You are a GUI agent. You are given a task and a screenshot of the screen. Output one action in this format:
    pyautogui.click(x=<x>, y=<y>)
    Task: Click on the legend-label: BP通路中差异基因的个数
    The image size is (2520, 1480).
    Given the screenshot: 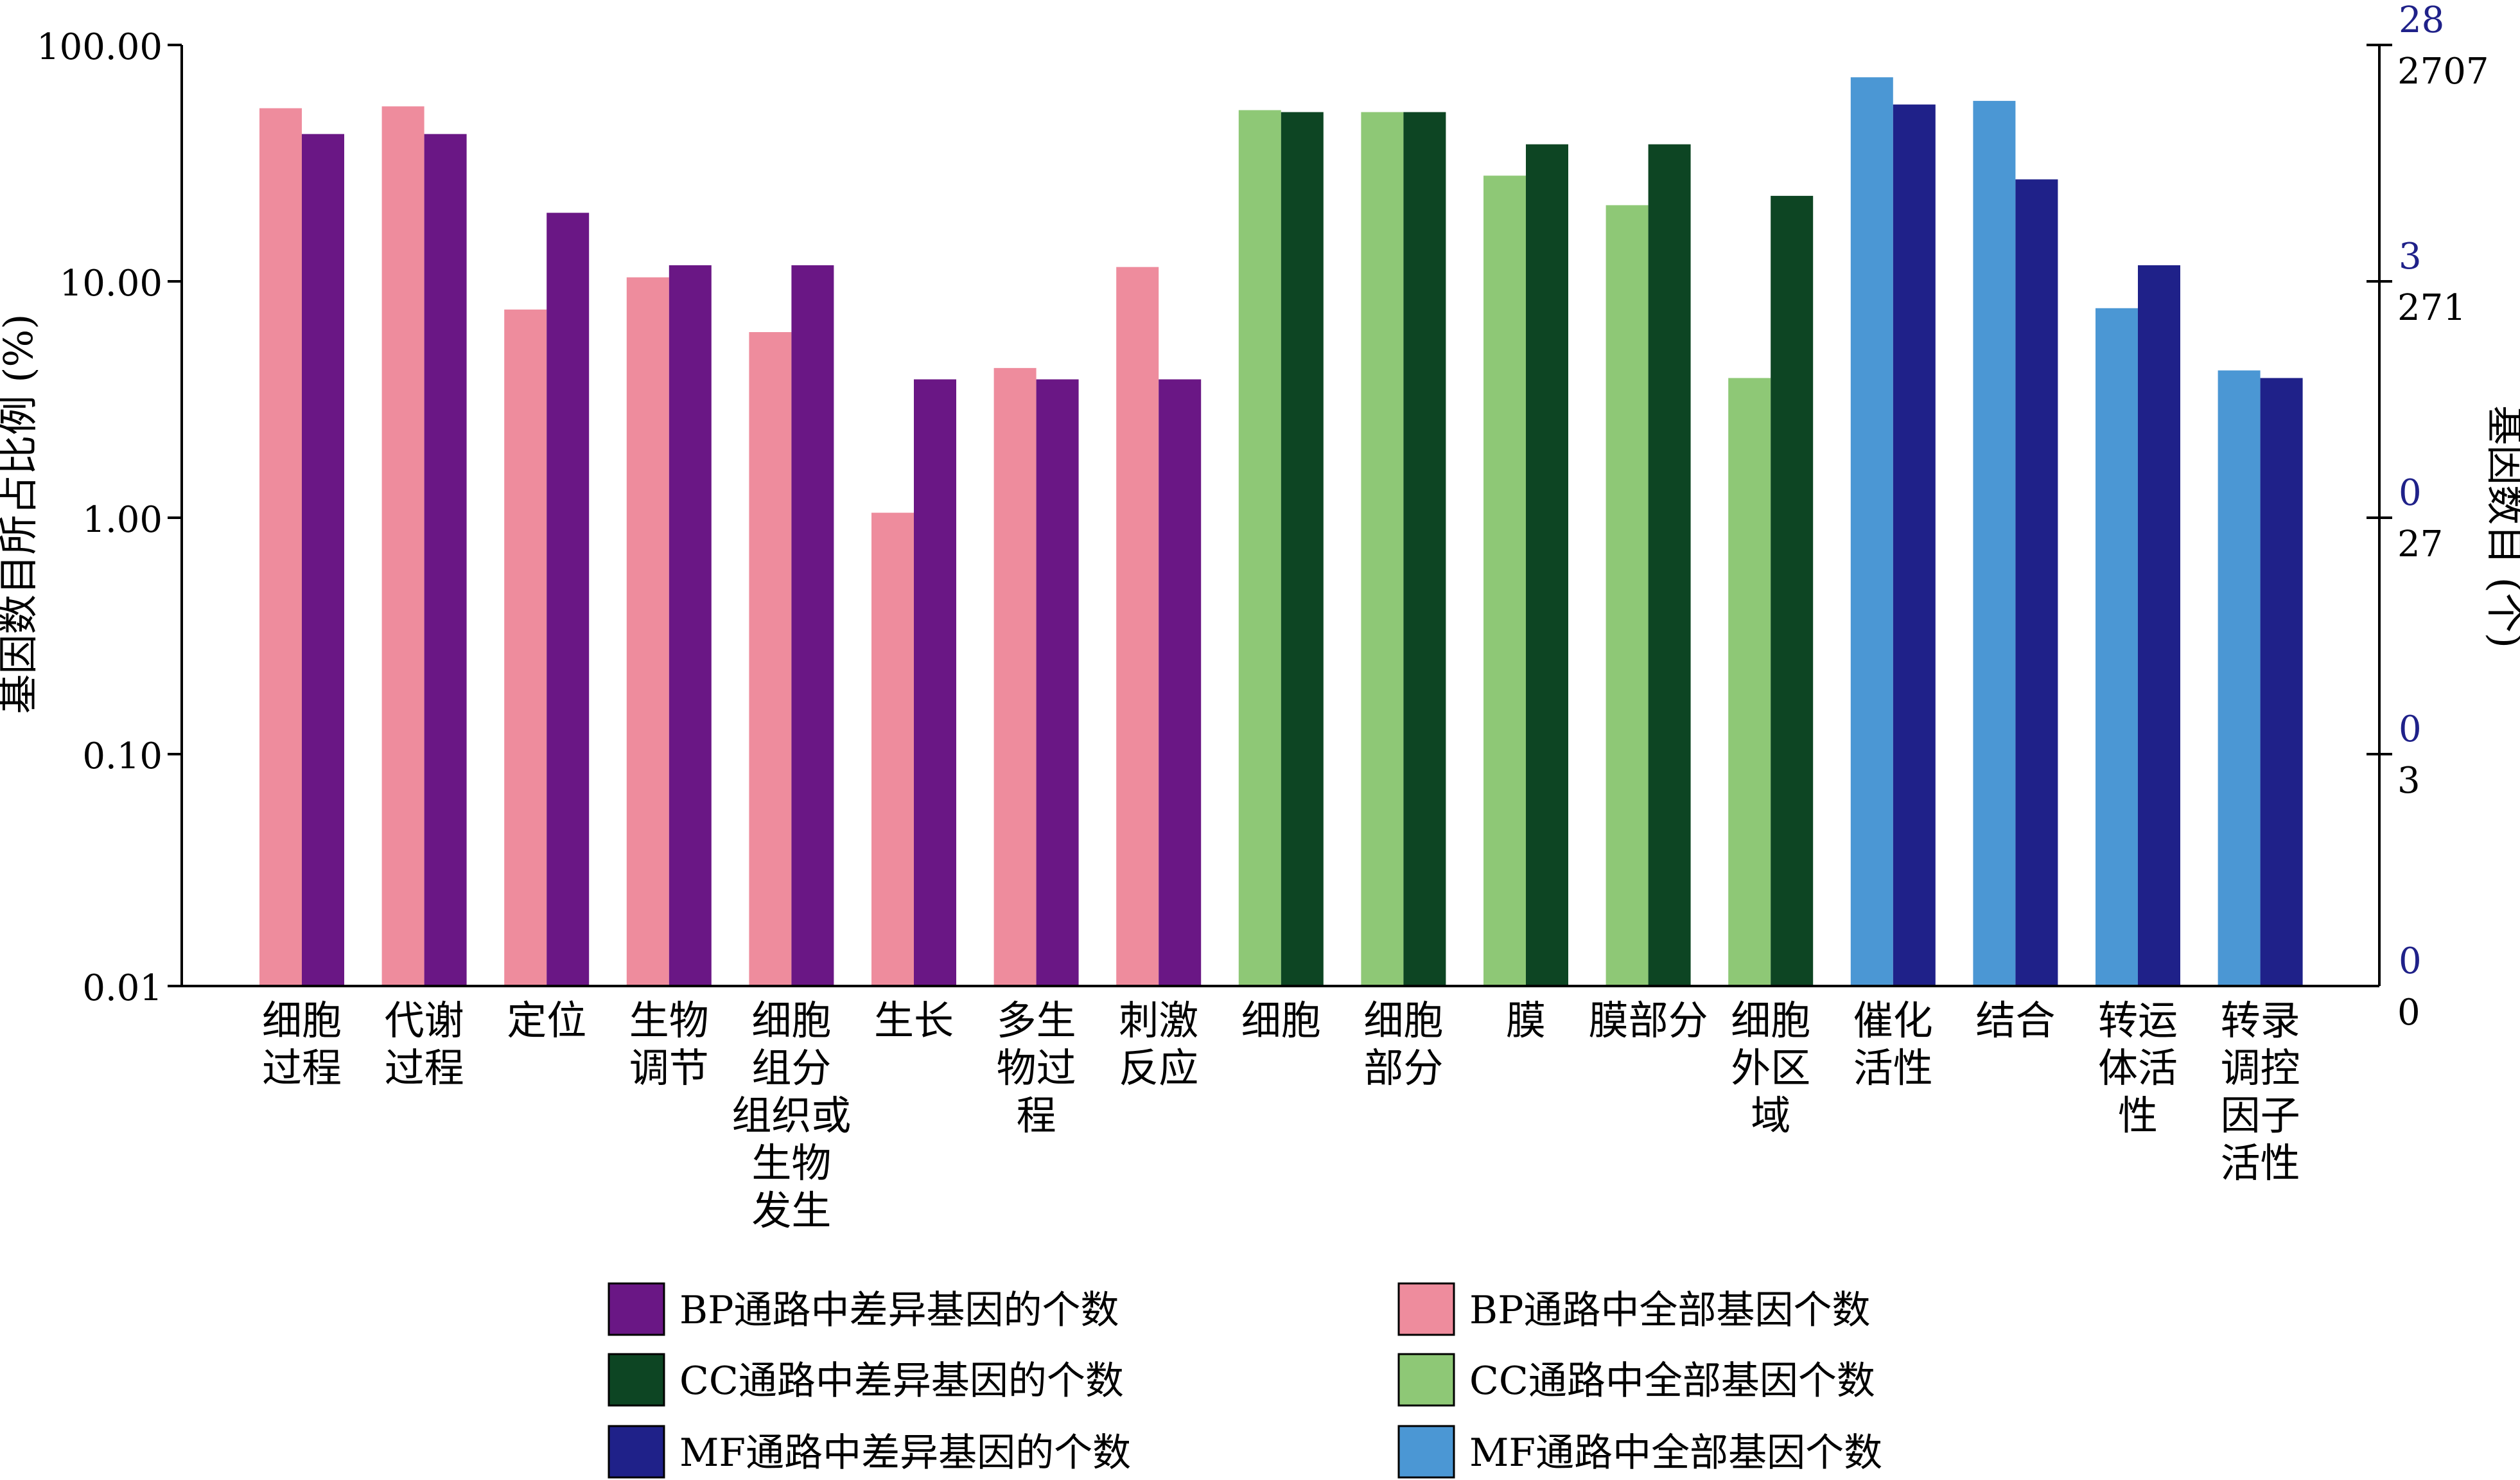 What is the action you would take?
    pyautogui.click(x=899, y=1311)
    